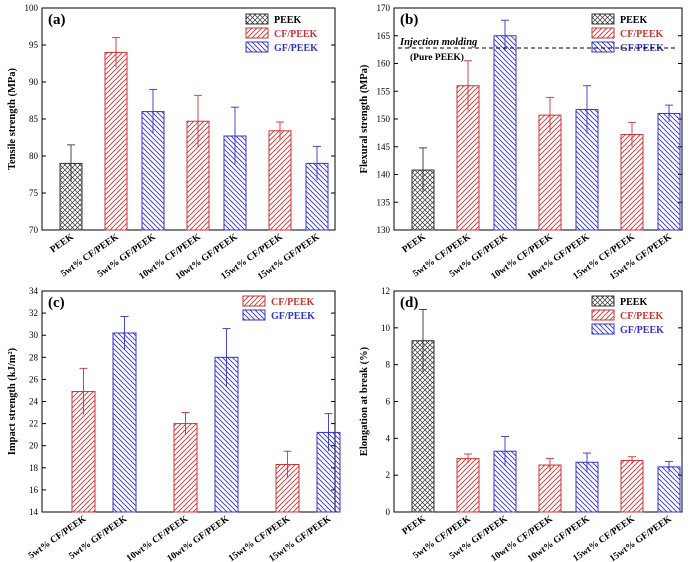 The width and height of the screenshot is (693, 562). Describe the element at coordinates (385, 291) in the screenshot. I see `y-tick-label: 12` at that location.